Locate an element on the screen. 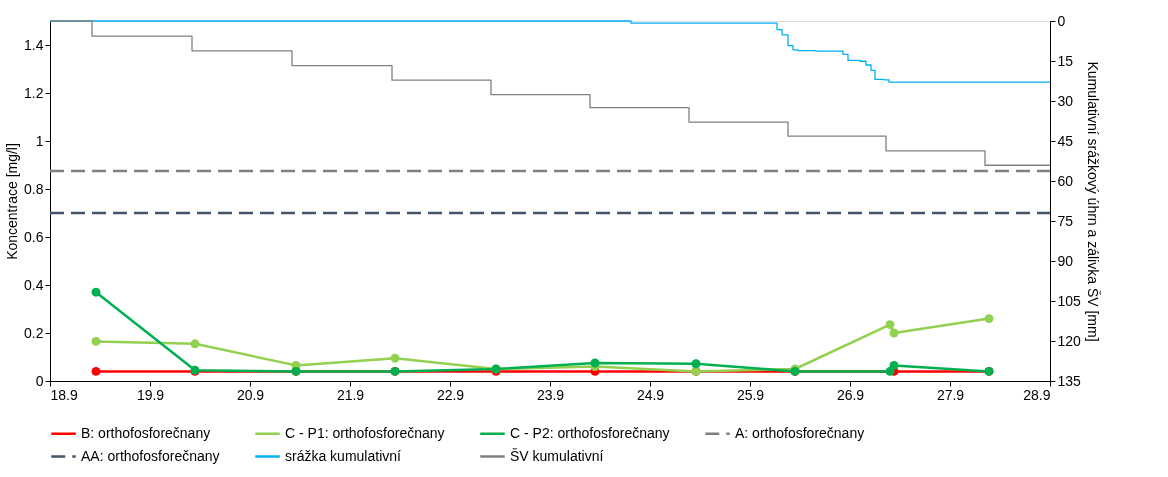 The height and width of the screenshot is (477, 1168). x-tick-label: 26.9 is located at coordinates (850, 394).